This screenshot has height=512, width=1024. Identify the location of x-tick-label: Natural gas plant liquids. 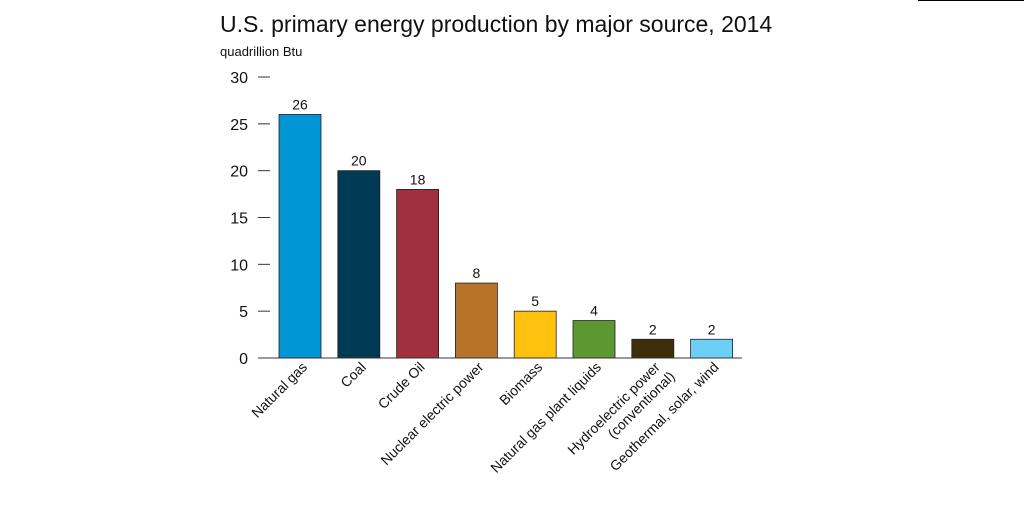
(545, 417).